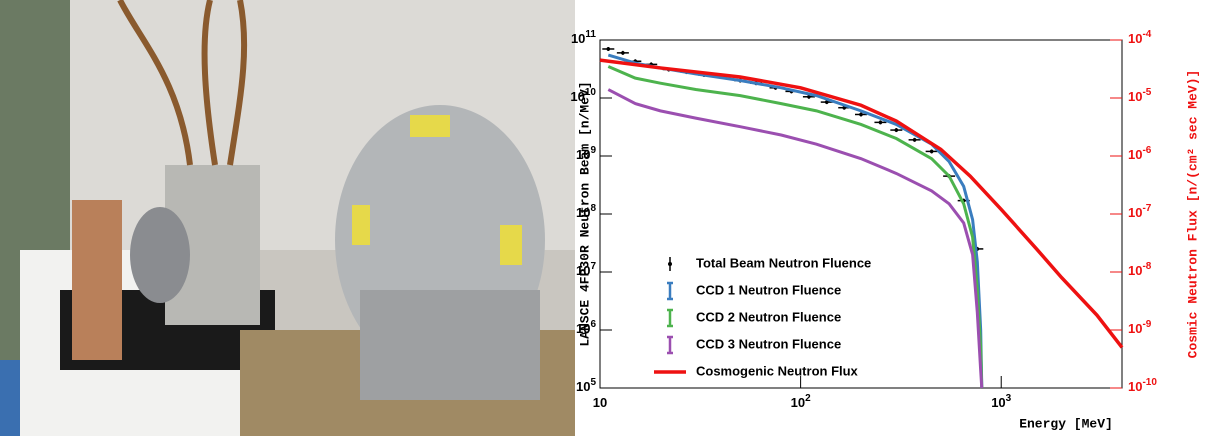 Image resolution: width=1205 pixels, height=436 pixels. I want to click on legend-label: CCD 3 Neutron Fluence, so click(768, 343).